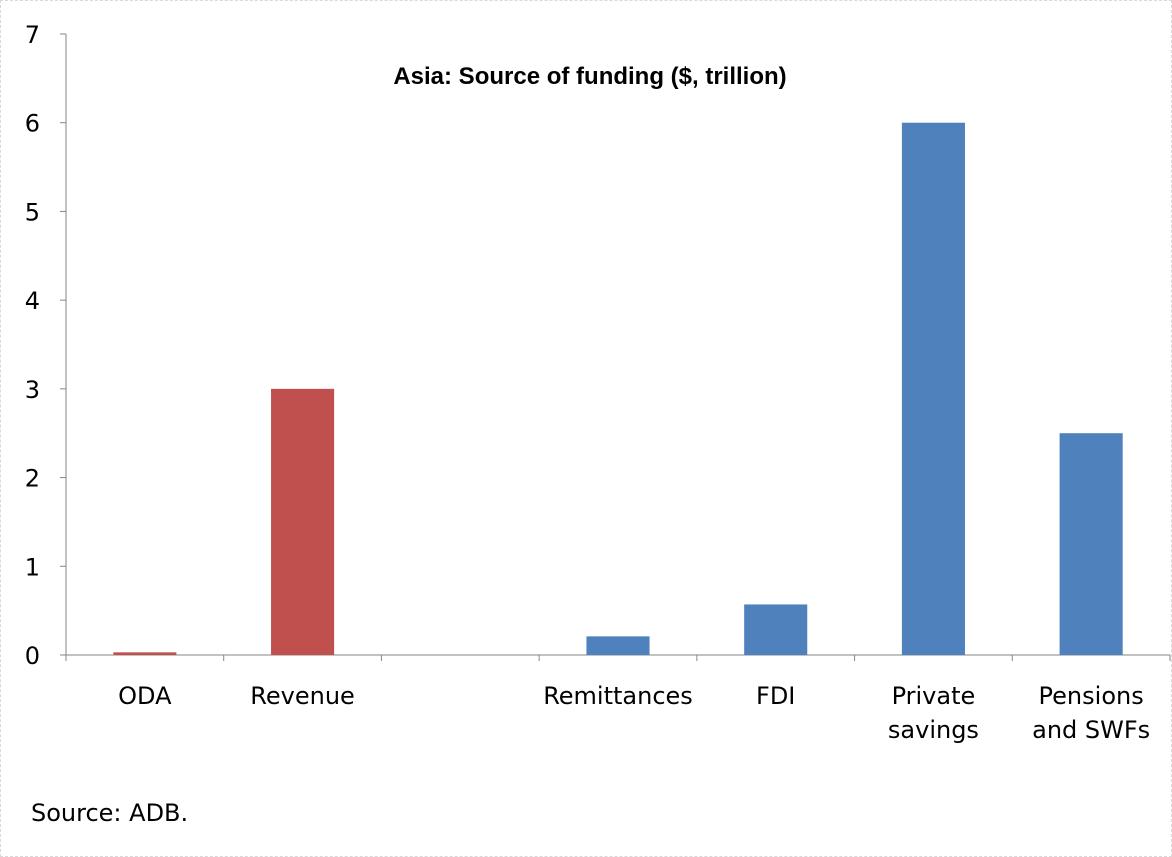  Describe the element at coordinates (145, 696) in the screenshot. I see `x-tick-label: ODA` at that location.